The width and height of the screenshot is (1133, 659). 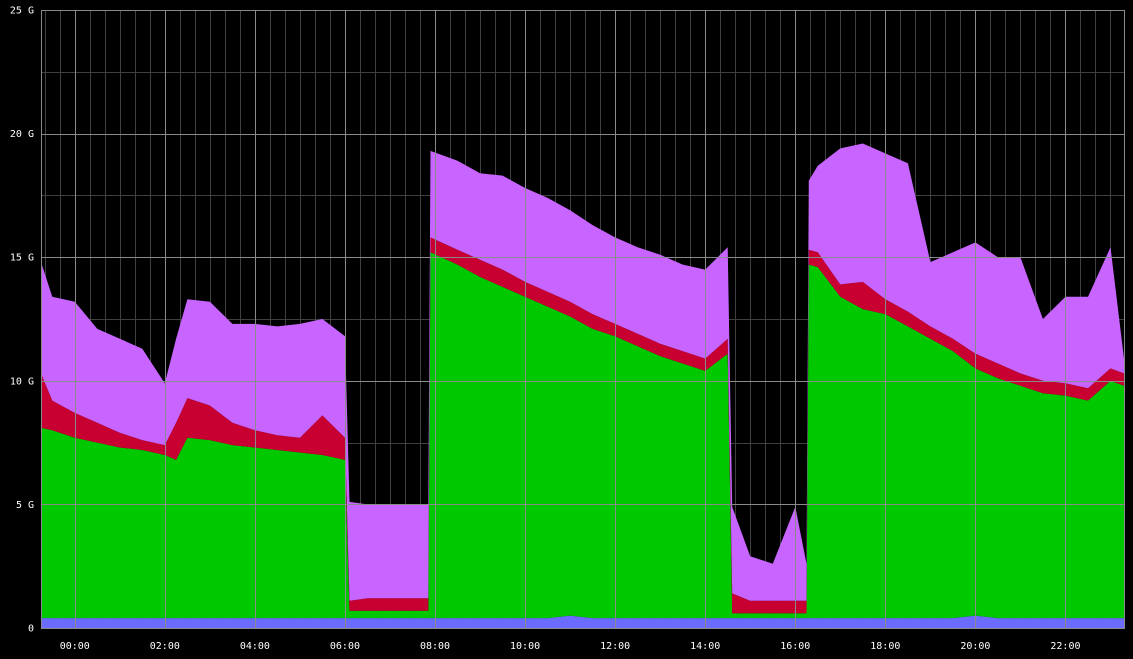 I want to click on y-tick-label: 10 G, so click(x=22, y=381).